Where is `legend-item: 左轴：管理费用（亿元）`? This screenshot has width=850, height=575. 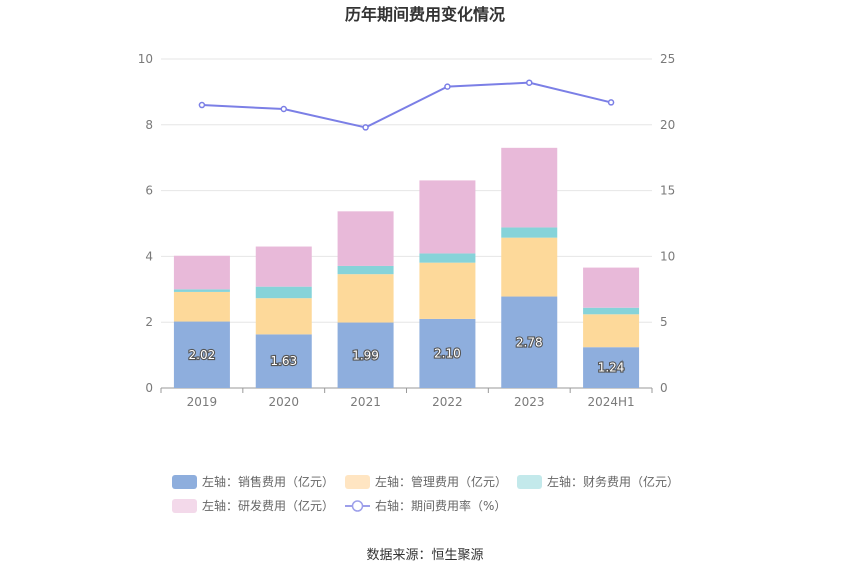 legend-item: 左轴：管理费用（亿元） is located at coordinates (426, 481).